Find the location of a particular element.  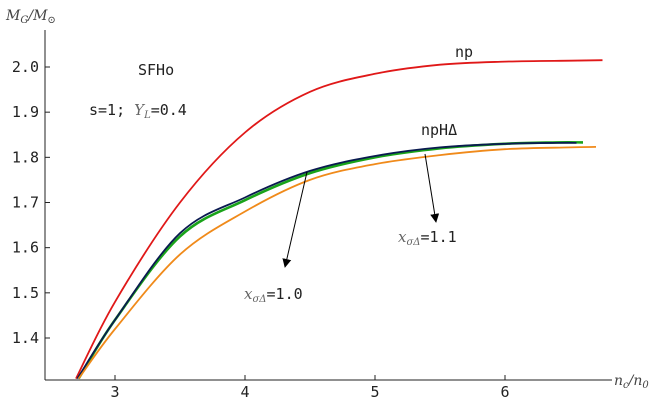

y-tick-label: 1.9 is located at coordinates (25, 112).